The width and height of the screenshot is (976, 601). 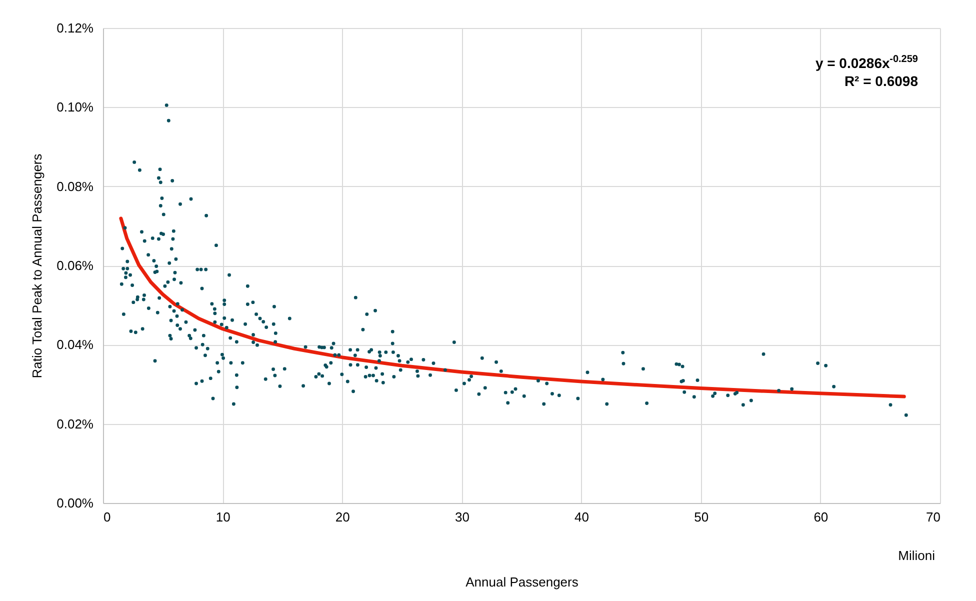 I want to click on x-tick-label: 0, so click(x=107, y=517).